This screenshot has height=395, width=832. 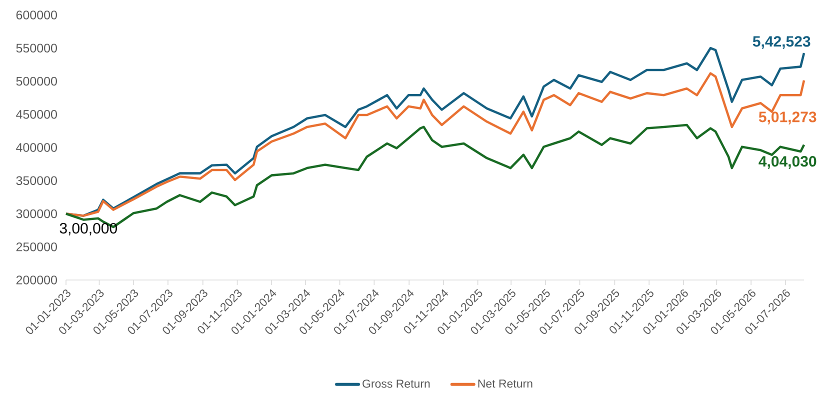 I want to click on y-tick-label: 250000, so click(x=36, y=247).